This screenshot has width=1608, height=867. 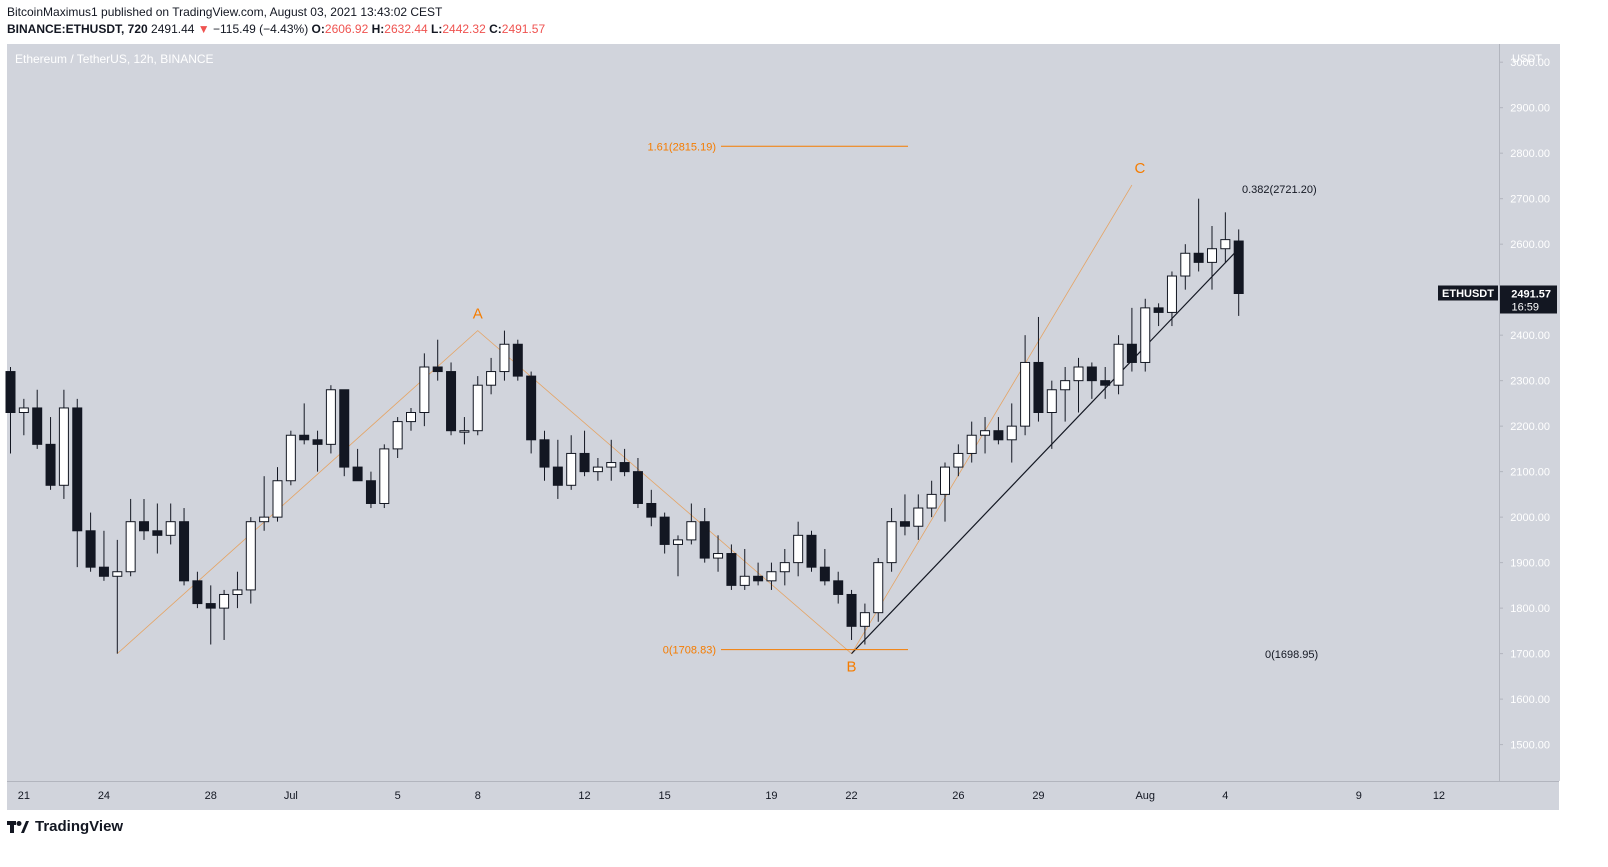 I want to click on x-tick-label: Aug, so click(x=1145, y=796).